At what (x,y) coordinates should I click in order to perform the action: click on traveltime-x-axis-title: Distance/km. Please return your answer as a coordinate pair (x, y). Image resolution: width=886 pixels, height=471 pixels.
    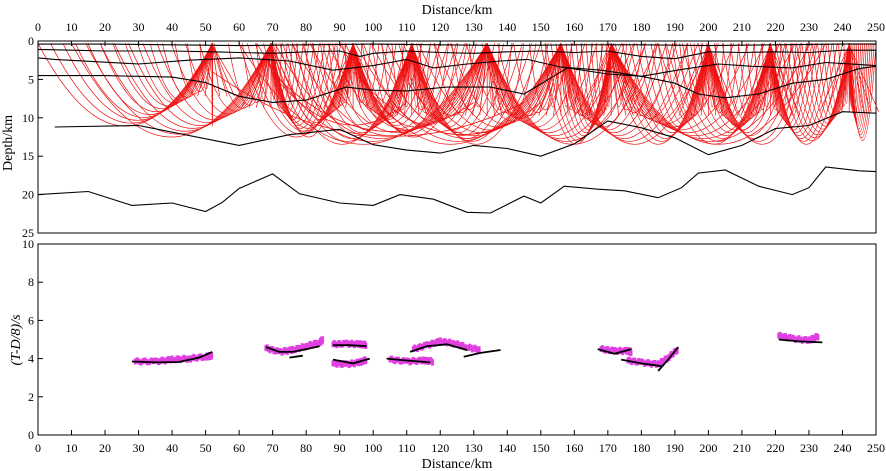
    Looking at the image, I should click on (457, 464).